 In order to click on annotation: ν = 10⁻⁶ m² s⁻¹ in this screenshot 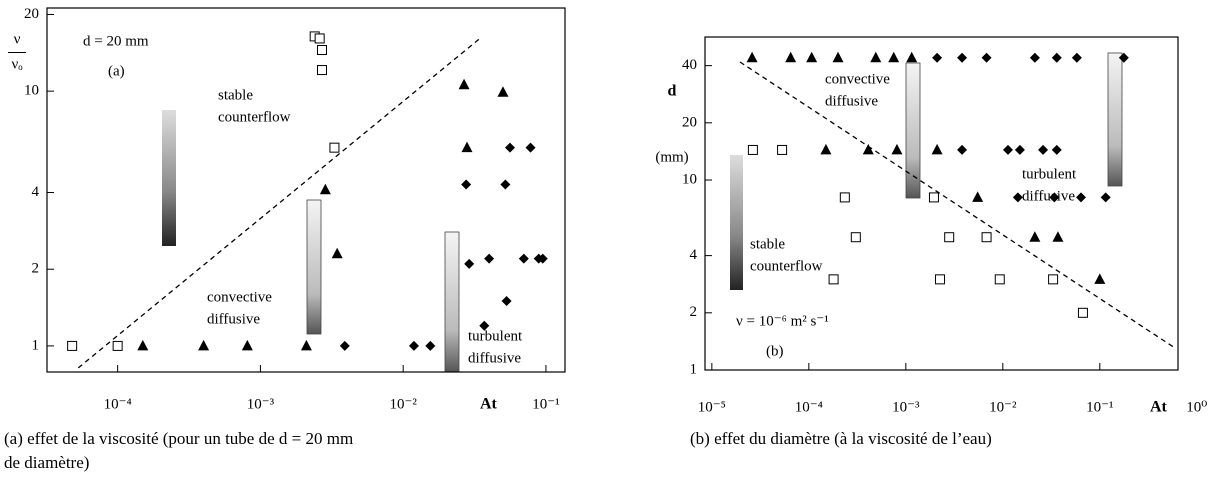, I will do `click(782, 321)`.